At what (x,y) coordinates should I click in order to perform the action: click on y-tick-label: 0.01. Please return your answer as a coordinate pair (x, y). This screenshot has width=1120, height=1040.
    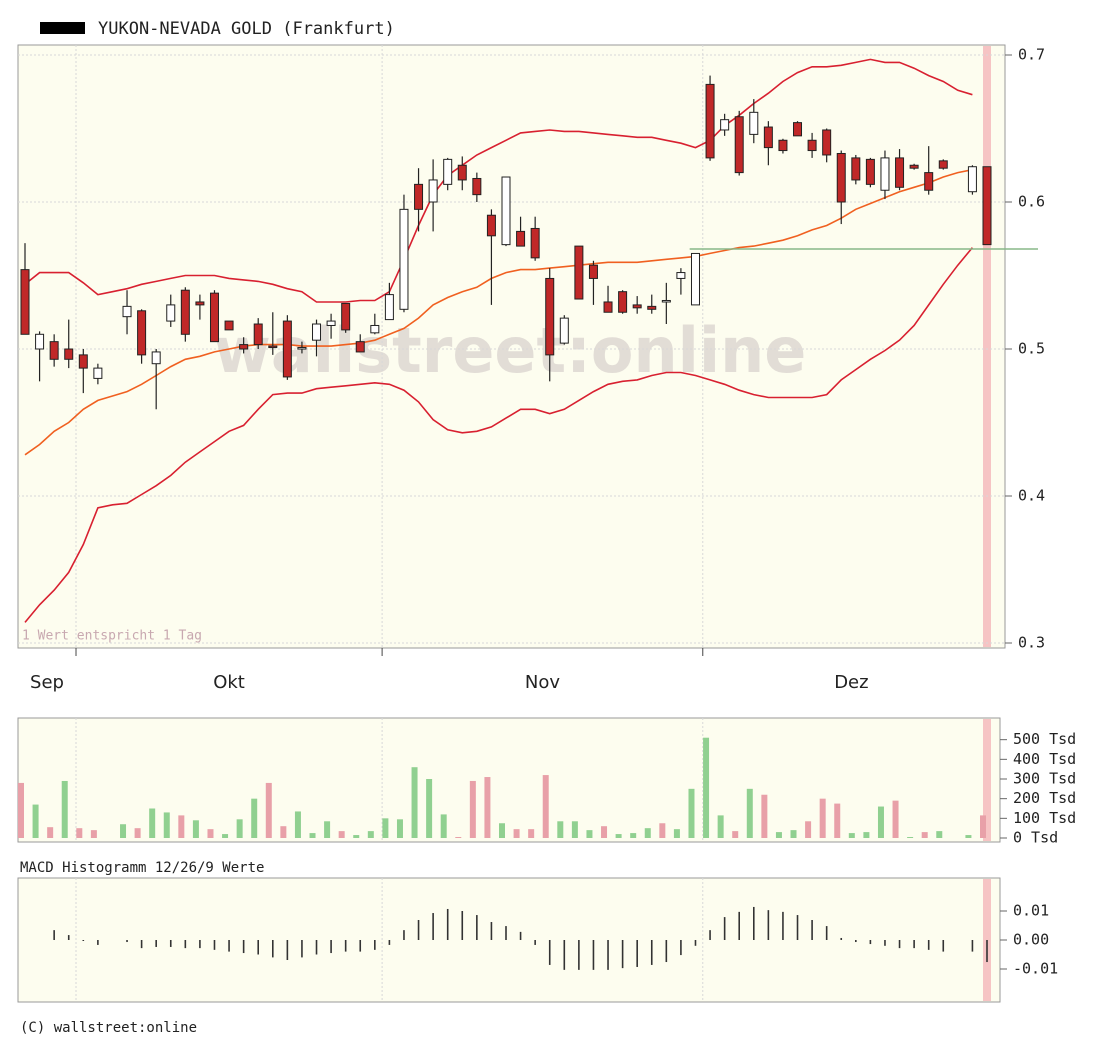
    Looking at the image, I should click on (1031, 911).